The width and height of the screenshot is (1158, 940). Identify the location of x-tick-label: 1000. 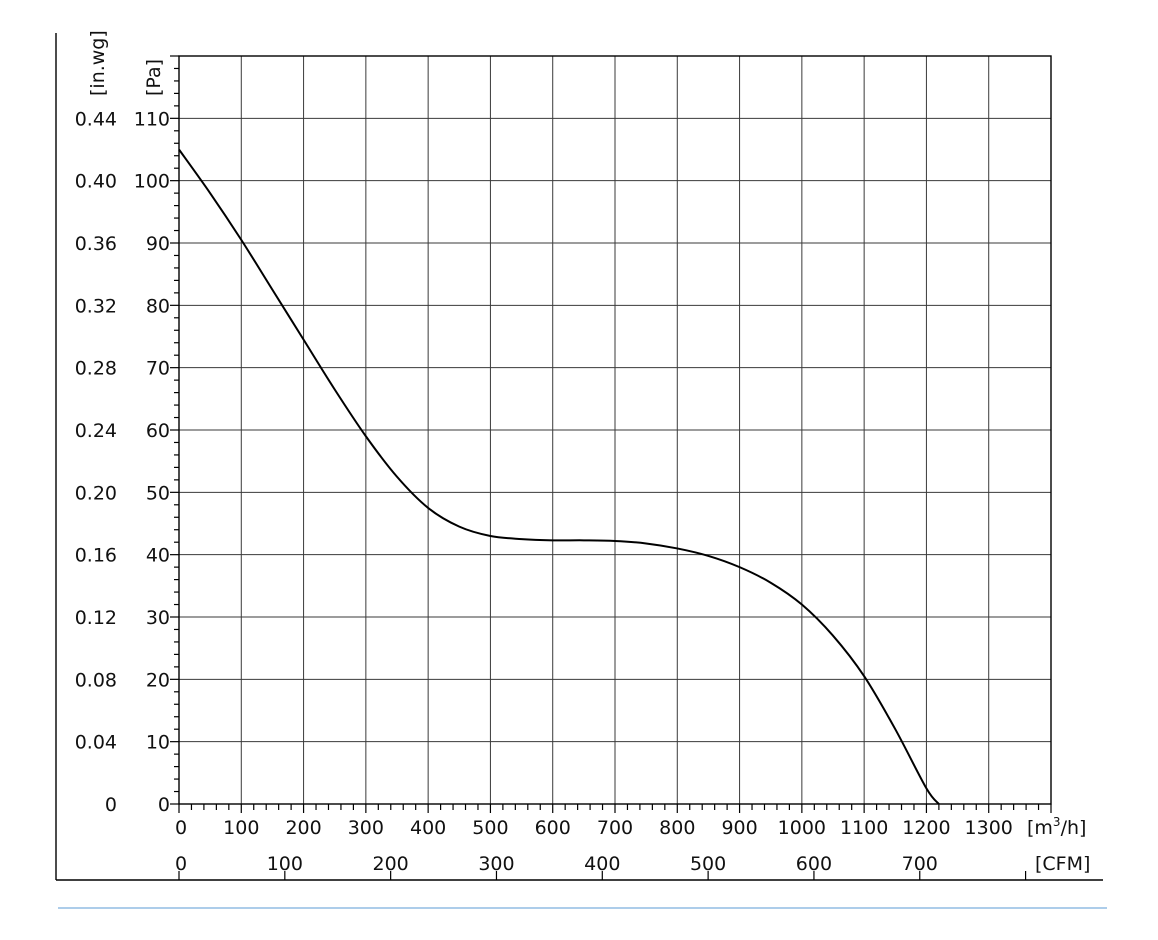
(802, 828).